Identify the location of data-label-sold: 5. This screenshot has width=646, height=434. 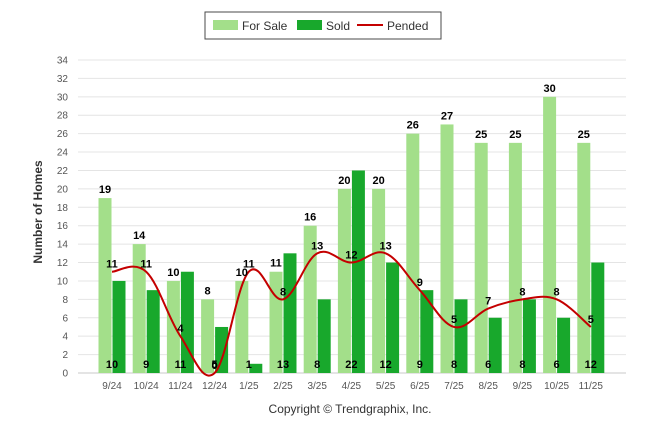
(215, 365).